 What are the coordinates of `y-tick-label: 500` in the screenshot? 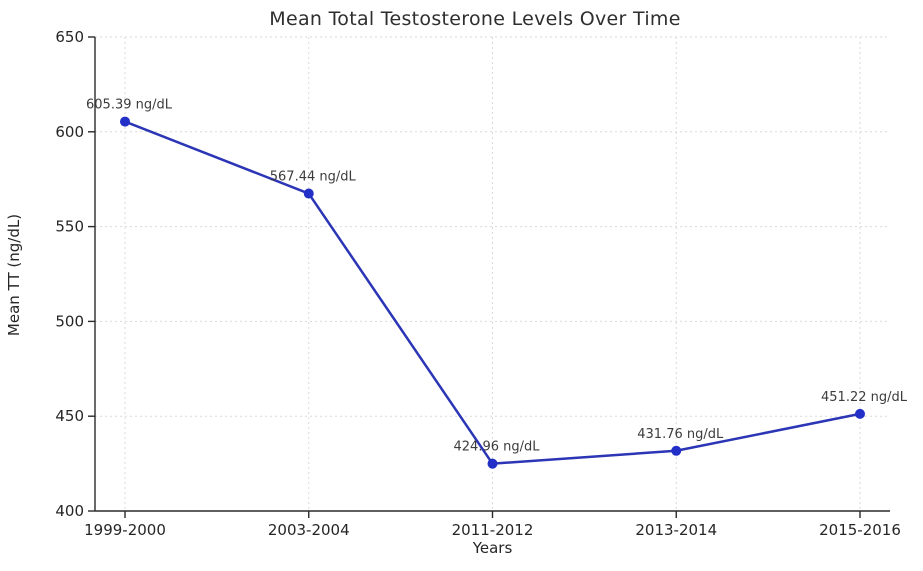 It's located at (69, 321).